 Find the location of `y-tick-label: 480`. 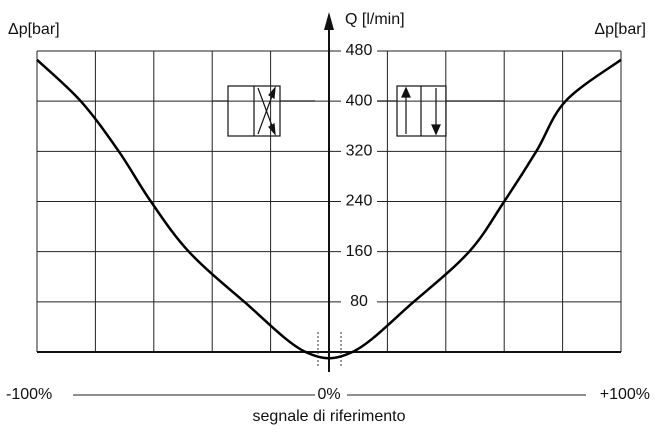

y-tick-label: 480 is located at coordinates (359, 50).